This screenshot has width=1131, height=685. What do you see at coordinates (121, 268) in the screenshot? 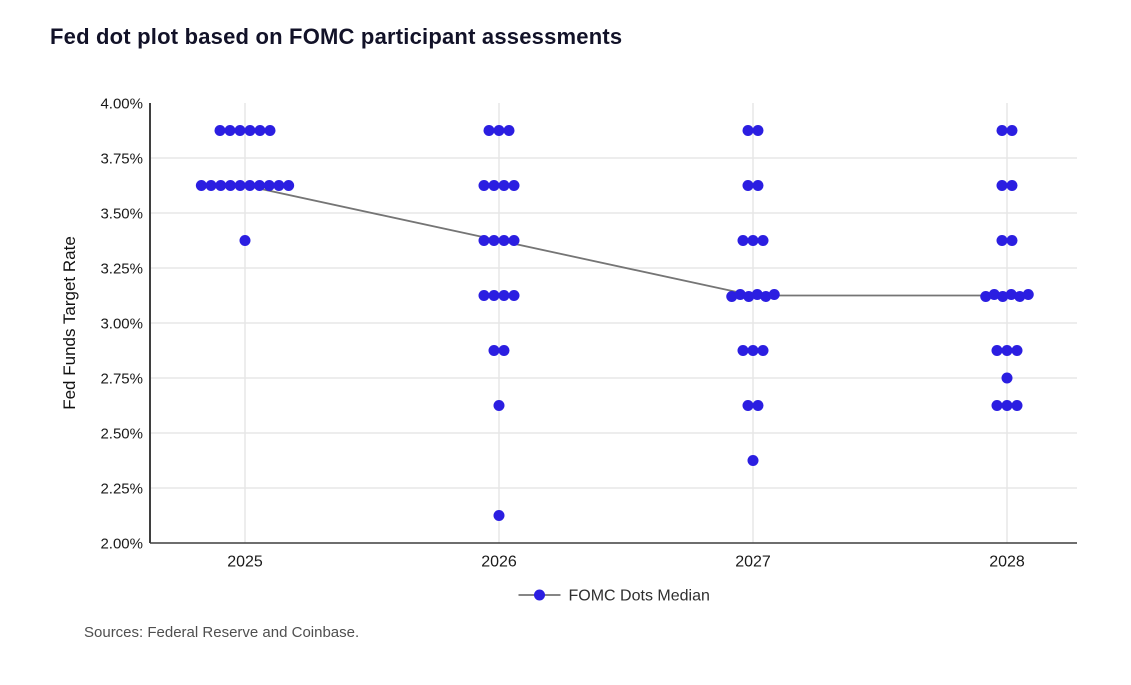
I see `y-tick-label: 3.25%` at bounding box center [121, 268].